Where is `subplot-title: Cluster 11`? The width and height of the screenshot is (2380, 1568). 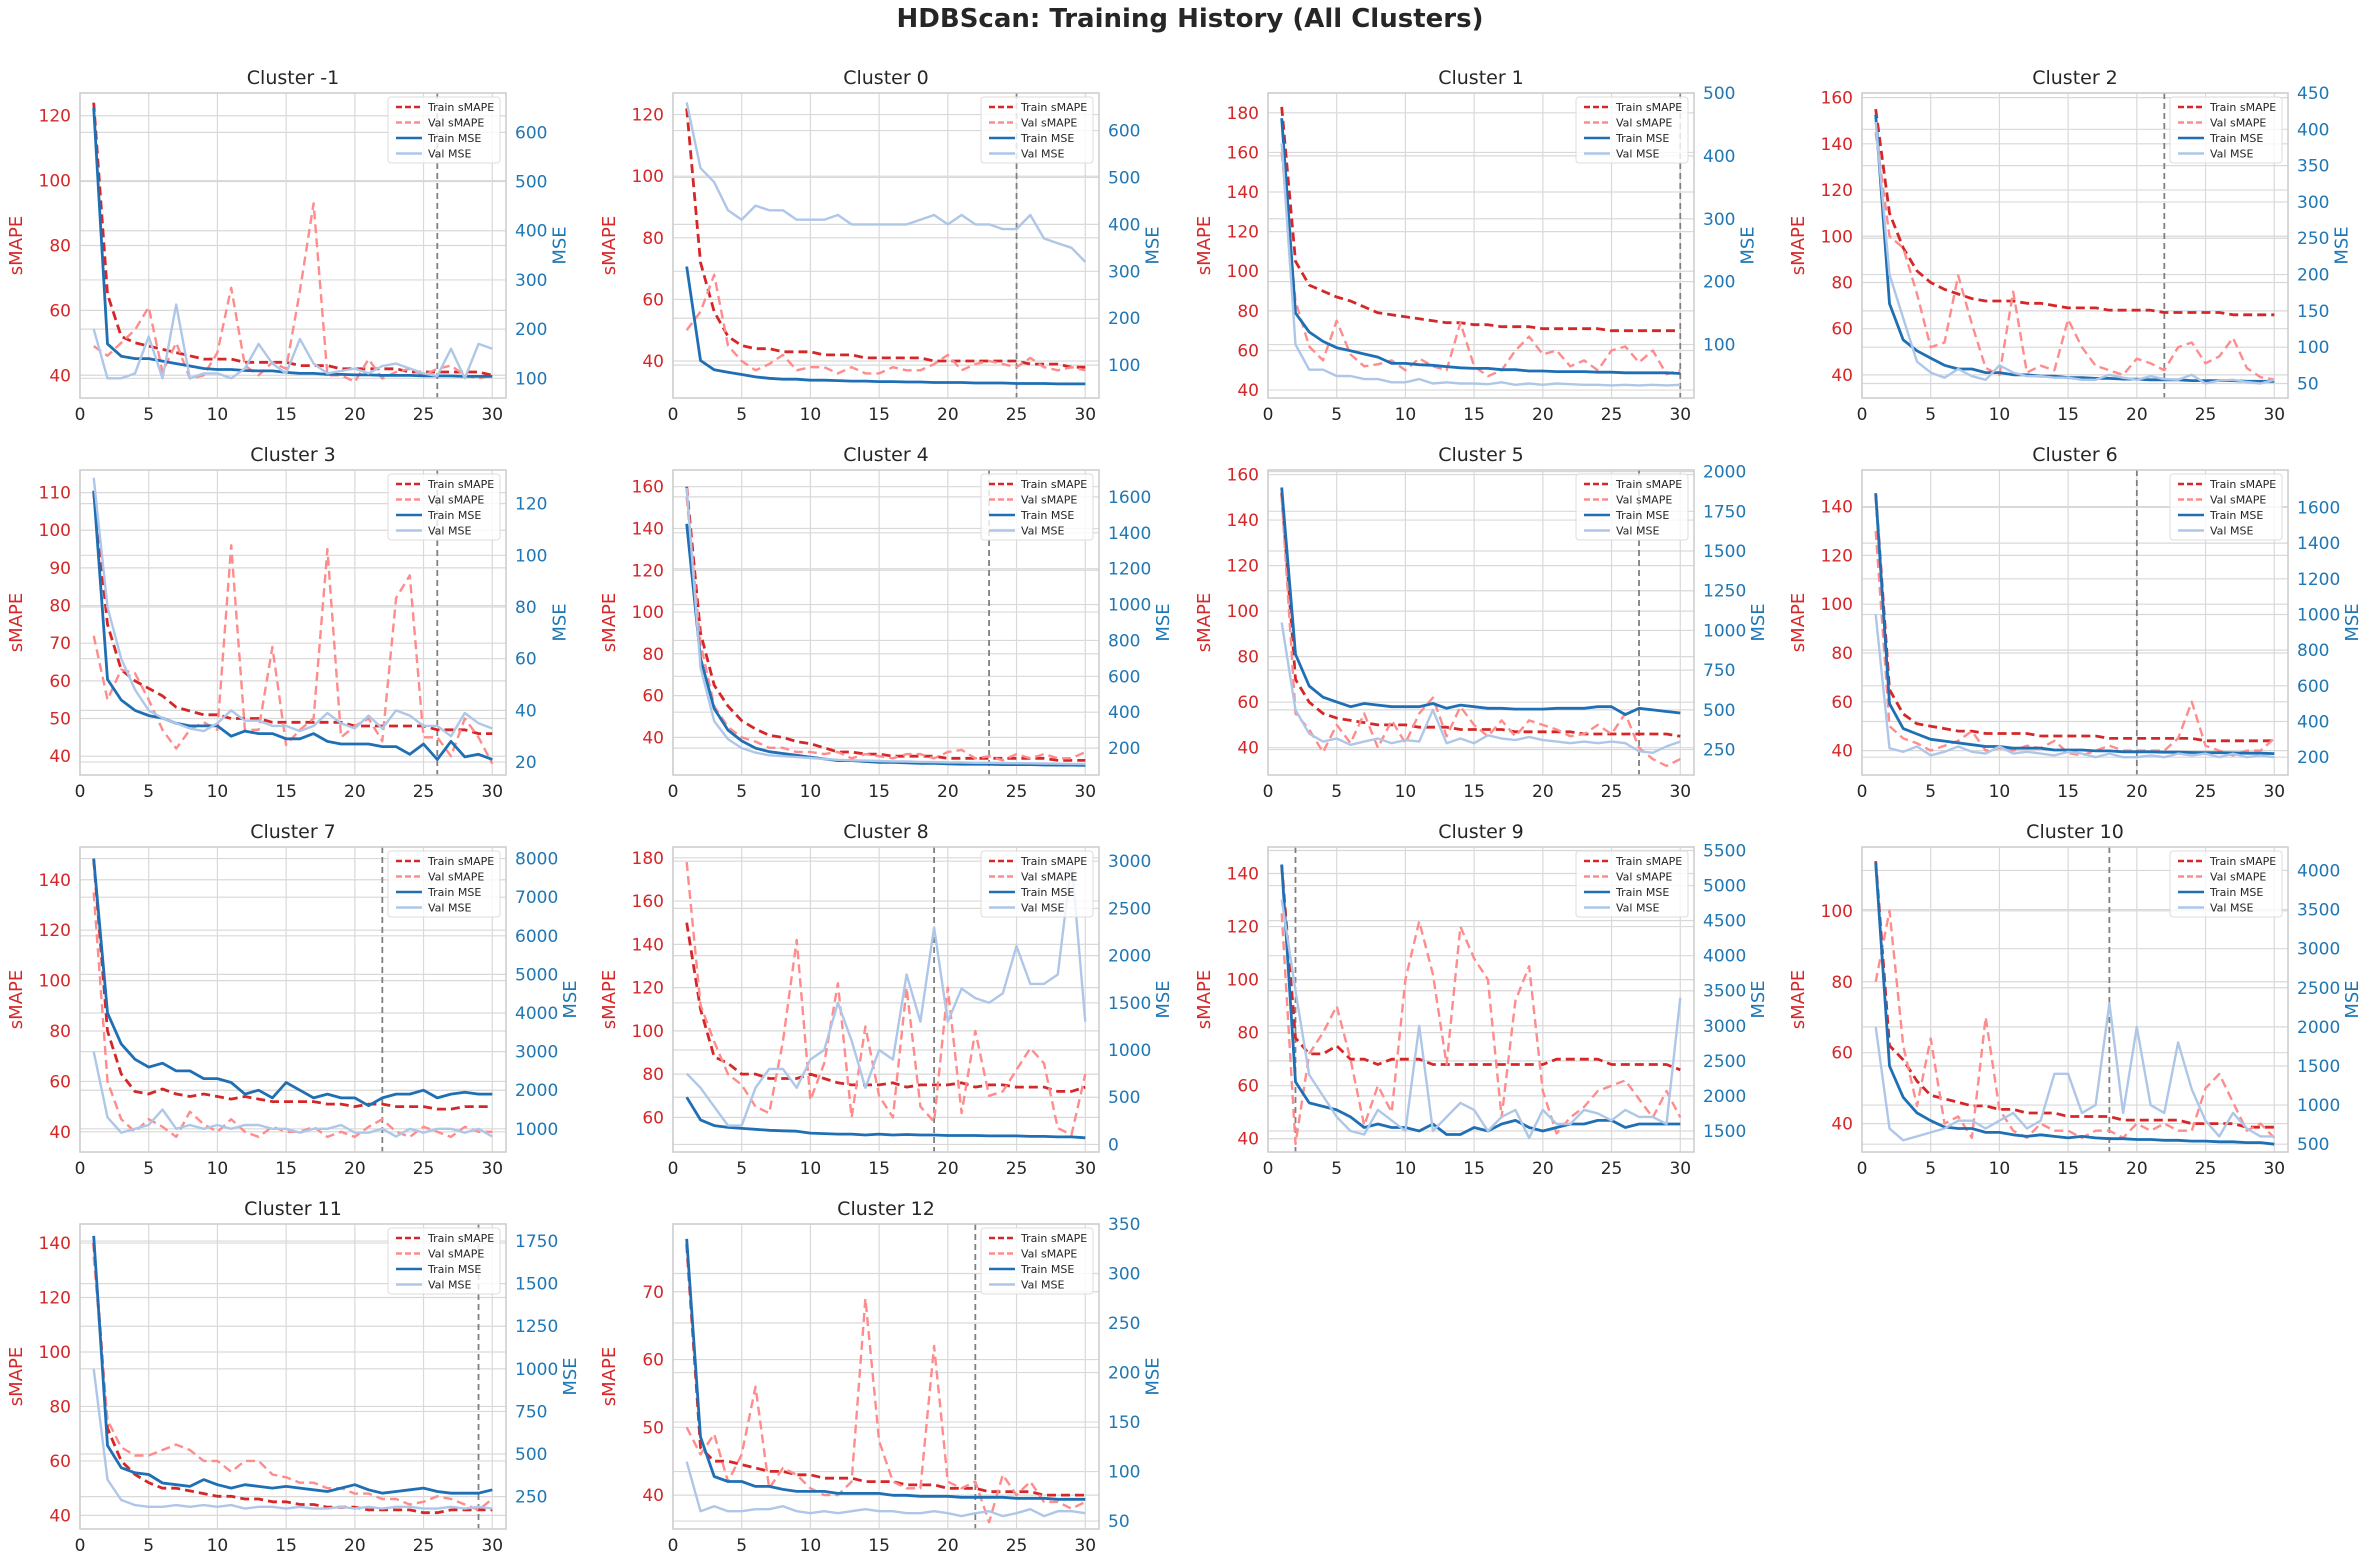
subplot-title: Cluster 11 is located at coordinates (293, 1209).